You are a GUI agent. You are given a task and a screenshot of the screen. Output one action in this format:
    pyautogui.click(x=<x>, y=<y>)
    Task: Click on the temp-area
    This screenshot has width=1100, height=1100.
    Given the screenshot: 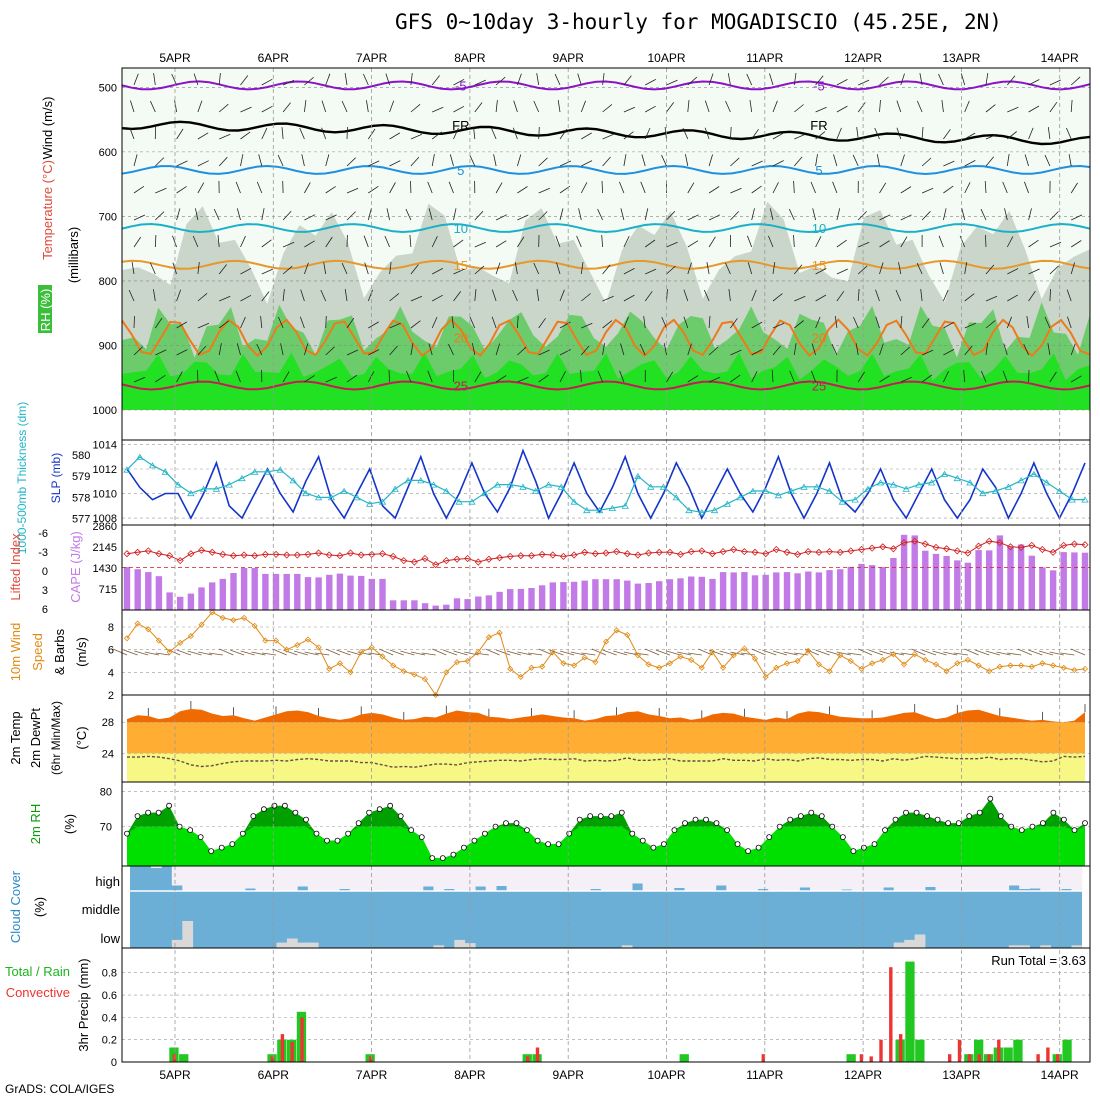 What is the action you would take?
    pyautogui.click(x=606, y=716)
    